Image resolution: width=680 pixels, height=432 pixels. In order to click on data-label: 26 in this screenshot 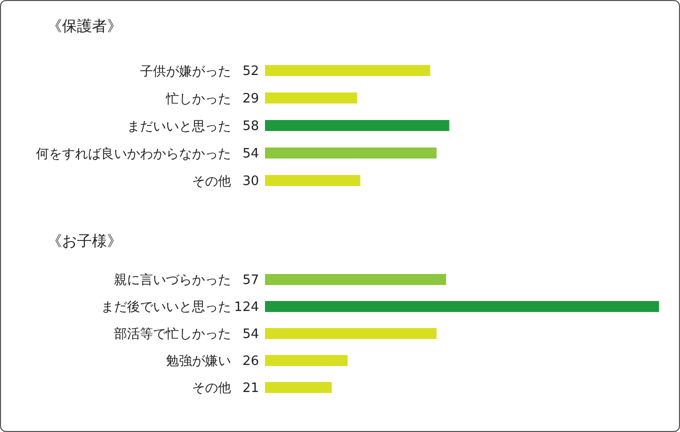, I will do `click(250, 362)`.